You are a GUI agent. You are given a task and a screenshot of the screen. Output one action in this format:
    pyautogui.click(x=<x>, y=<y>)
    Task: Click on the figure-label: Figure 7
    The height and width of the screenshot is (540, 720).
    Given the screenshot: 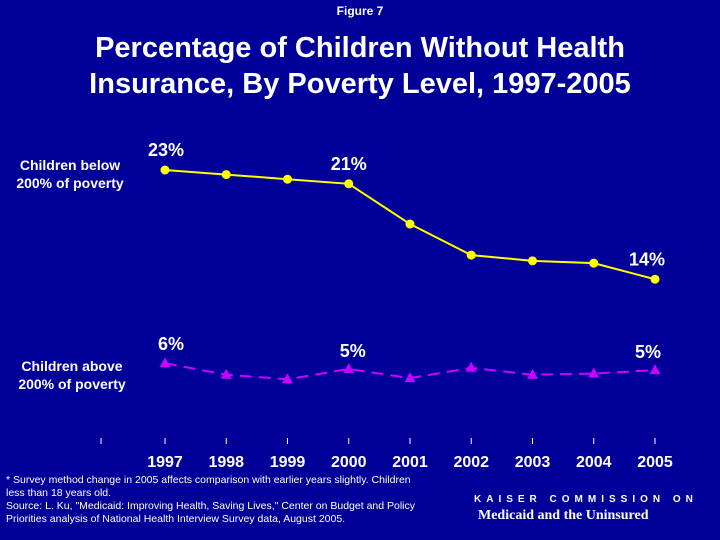 What is the action you would take?
    pyautogui.click(x=360, y=11)
    